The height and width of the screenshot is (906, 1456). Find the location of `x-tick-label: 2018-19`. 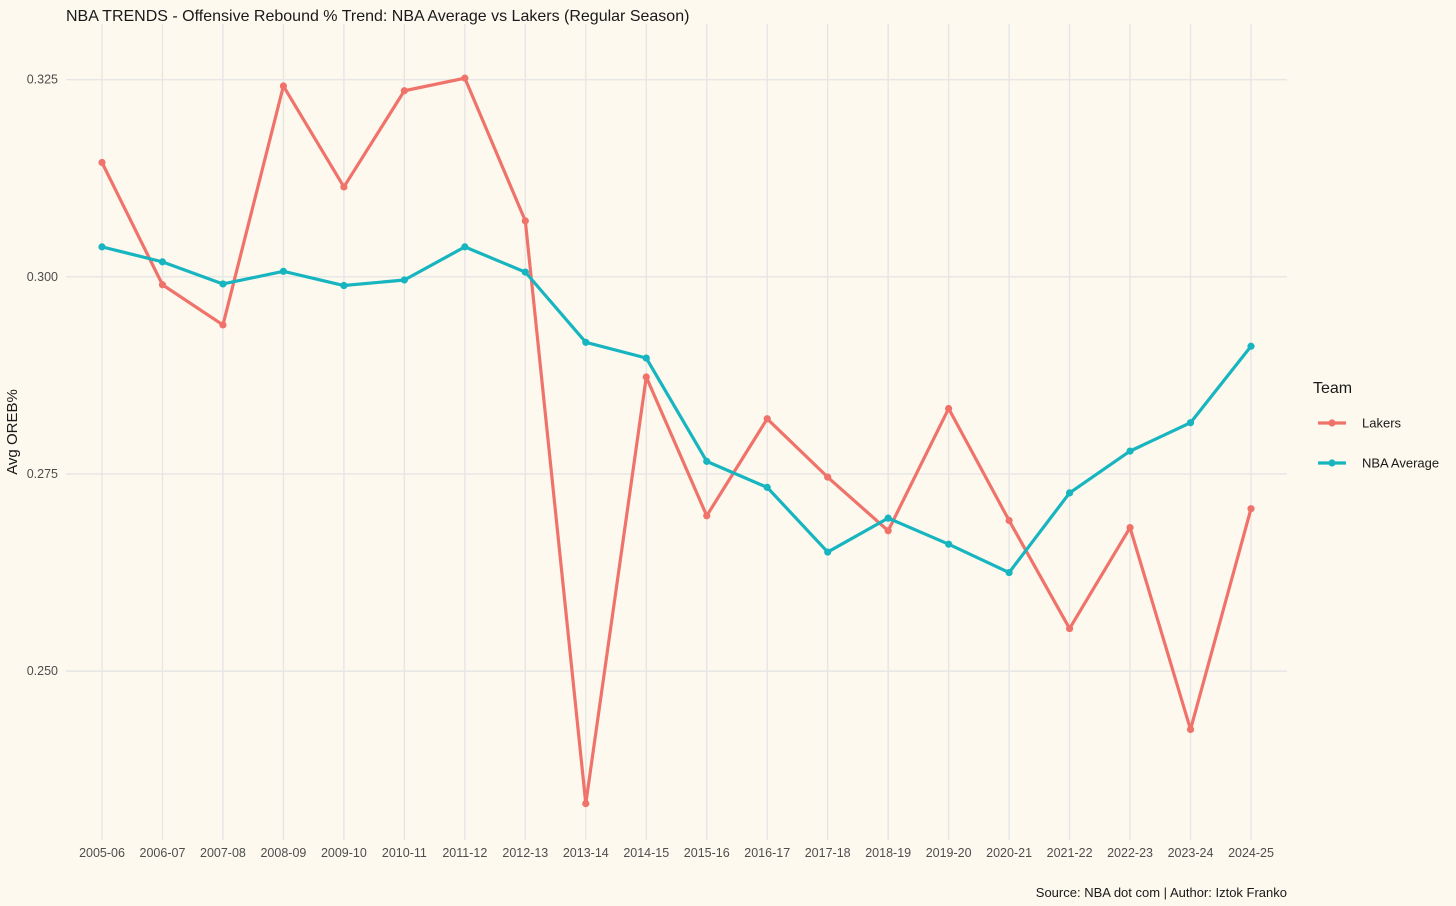

x-tick-label: 2018-19 is located at coordinates (888, 853).